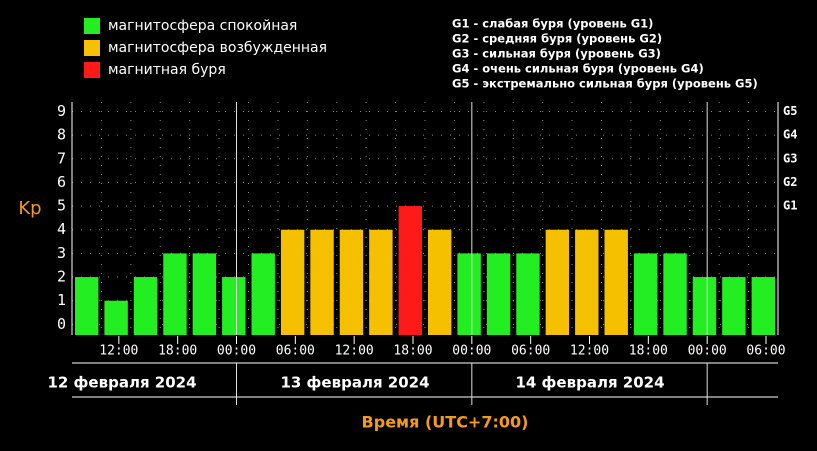  Describe the element at coordinates (202, 26) in the screenshot. I see `legend-label: магнитосфера спокойная` at that location.